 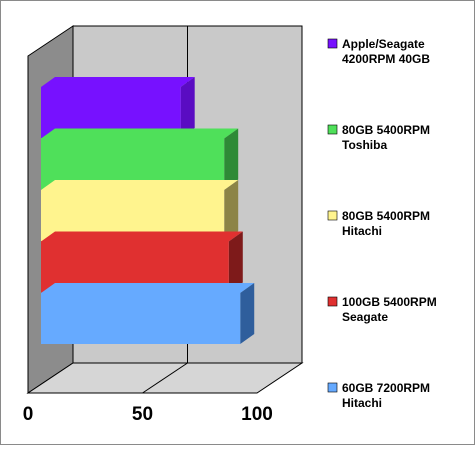 What do you see at coordinates (141, 318) in the screenshot?
I see `bar-front-face` at bounding box center [141, 318].